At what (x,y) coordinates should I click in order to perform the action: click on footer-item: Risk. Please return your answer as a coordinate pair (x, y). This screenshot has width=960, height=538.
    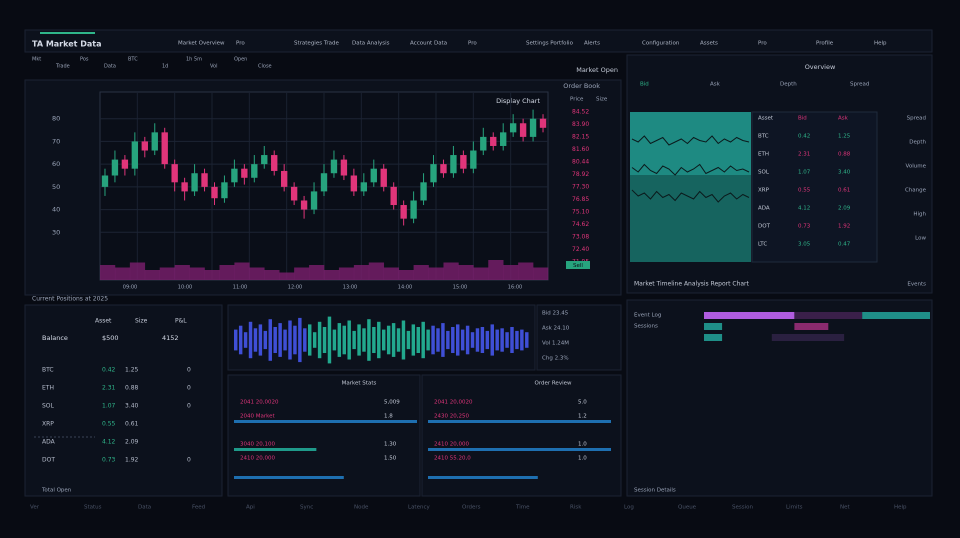
    Looking at the image, I should click on (576, 508).